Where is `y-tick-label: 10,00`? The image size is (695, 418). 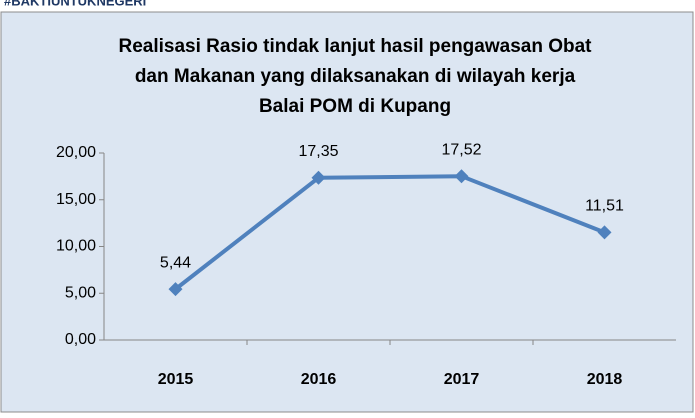 y-tick-label: 10,00 is located at coordinates (76, 246).